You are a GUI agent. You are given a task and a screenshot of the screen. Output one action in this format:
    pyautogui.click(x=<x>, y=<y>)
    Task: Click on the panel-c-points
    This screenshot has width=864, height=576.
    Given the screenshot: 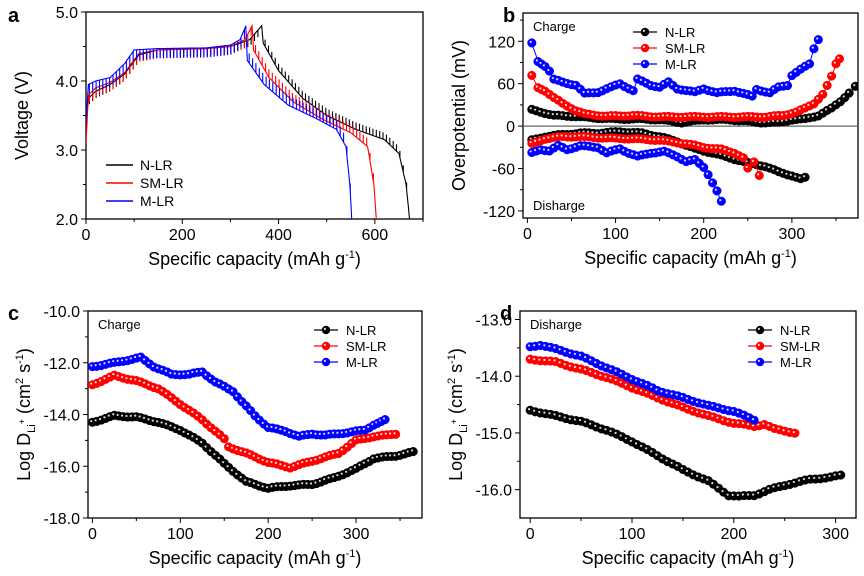 What is the action you would take?
    pyautogui.click(x=253, y=422)
    